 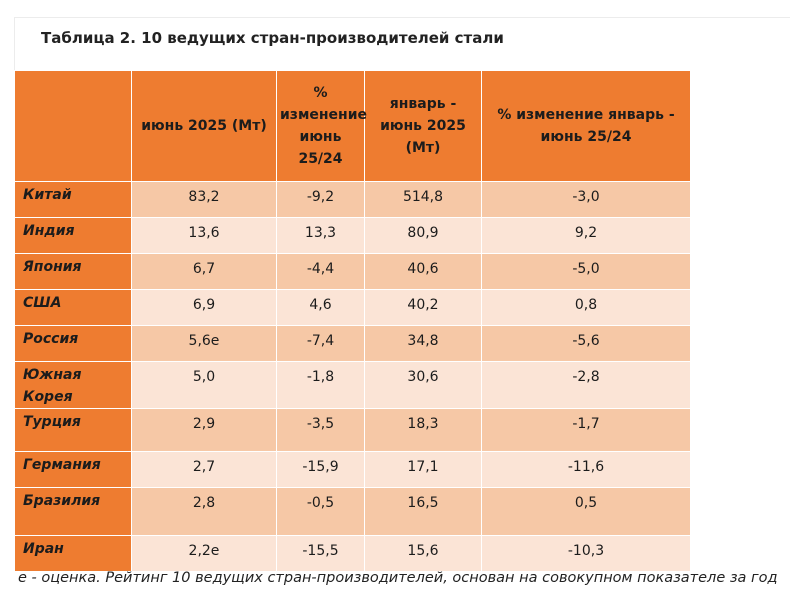 I want to click on ytd-cell: 30,6, so click(x=423, y=385).